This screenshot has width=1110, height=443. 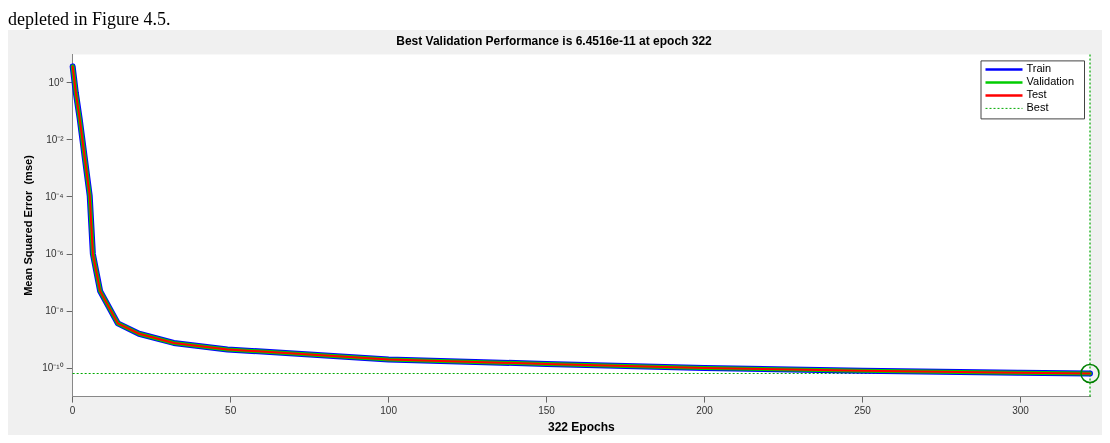 What do you see at coordinates (1021, 411) in the screenshot?
I see `x-tick-label: 300` at bounding box center [1021, 411].